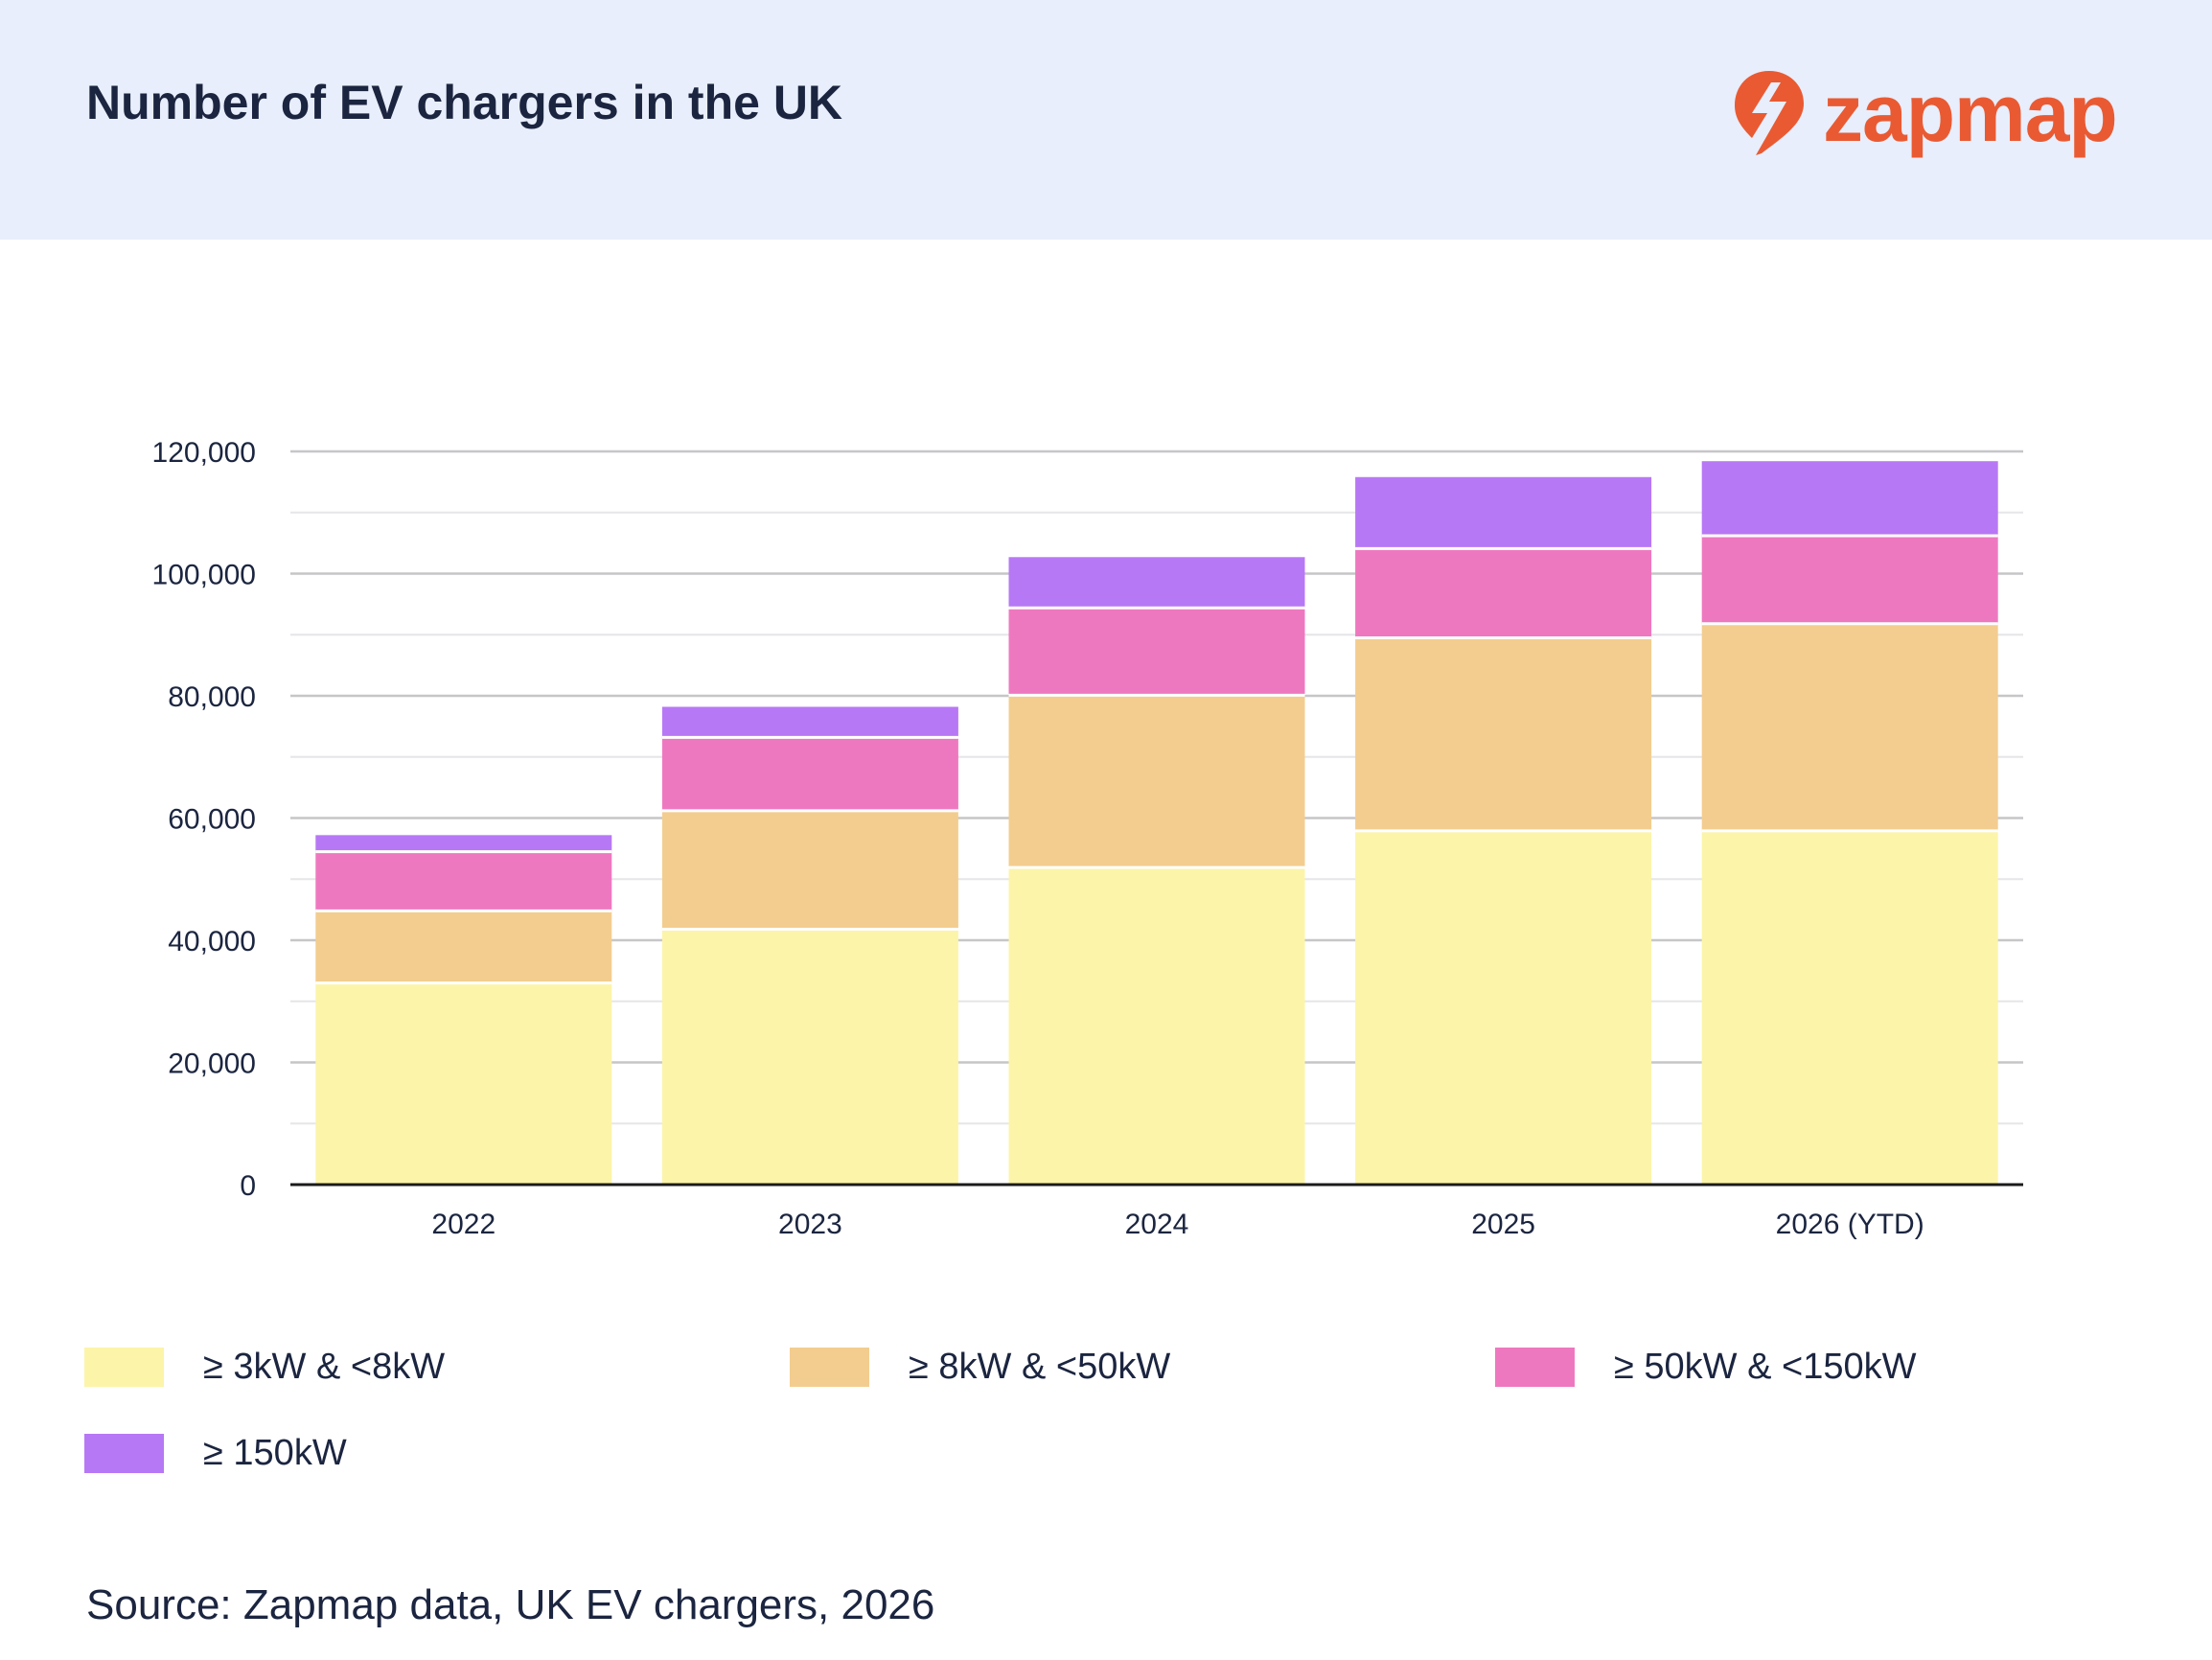 The image size is (2212, 1660). I want to click on legend-item: ≥ 150kW, so click(216, 1453).